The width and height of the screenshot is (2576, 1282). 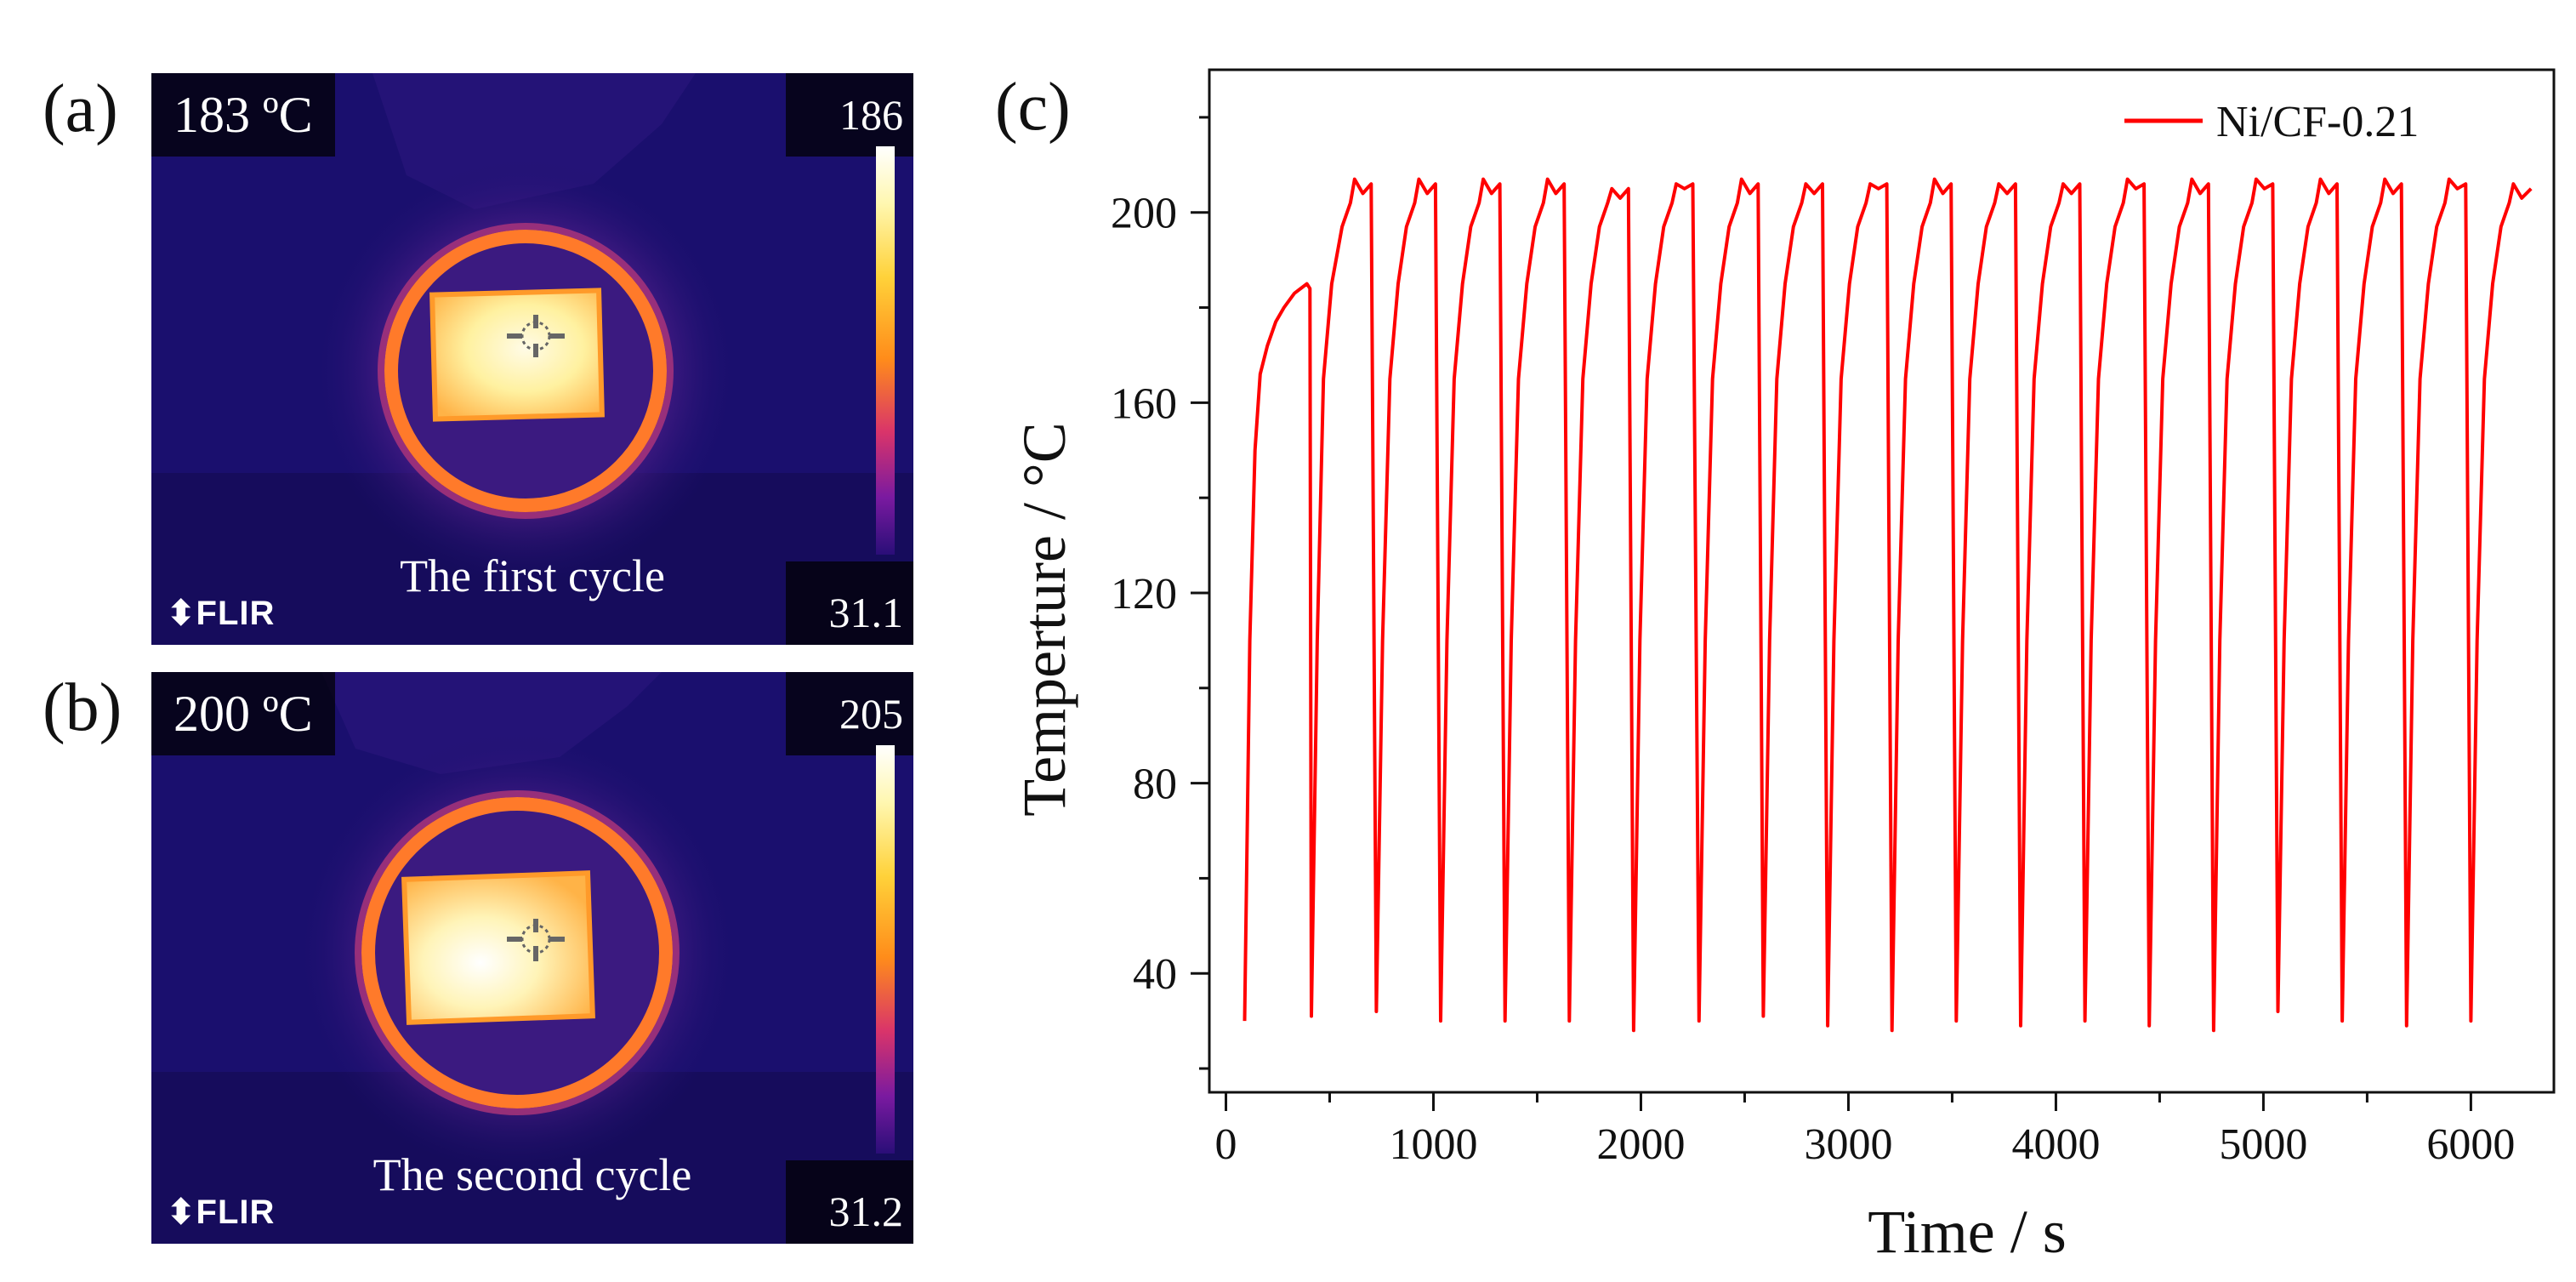 What do you see at coordinates (2317, 122) in the screenshot?
I see `legend-label: Ni/CF-0.21` at bounding box center [2317, 122].